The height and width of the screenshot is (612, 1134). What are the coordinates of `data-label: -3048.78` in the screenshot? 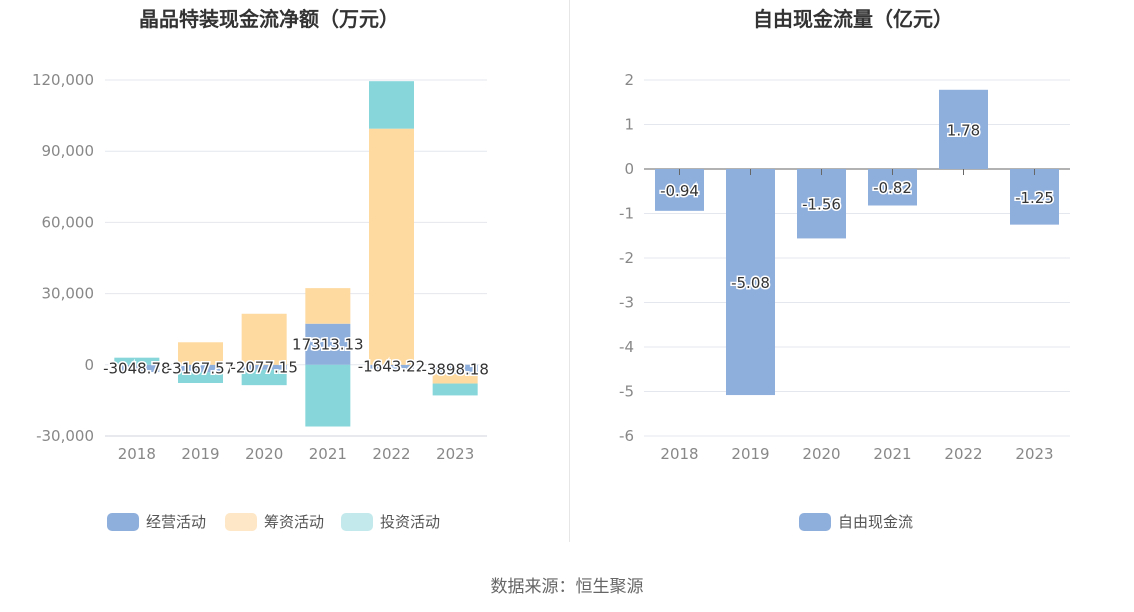 It's located at (136, 368).